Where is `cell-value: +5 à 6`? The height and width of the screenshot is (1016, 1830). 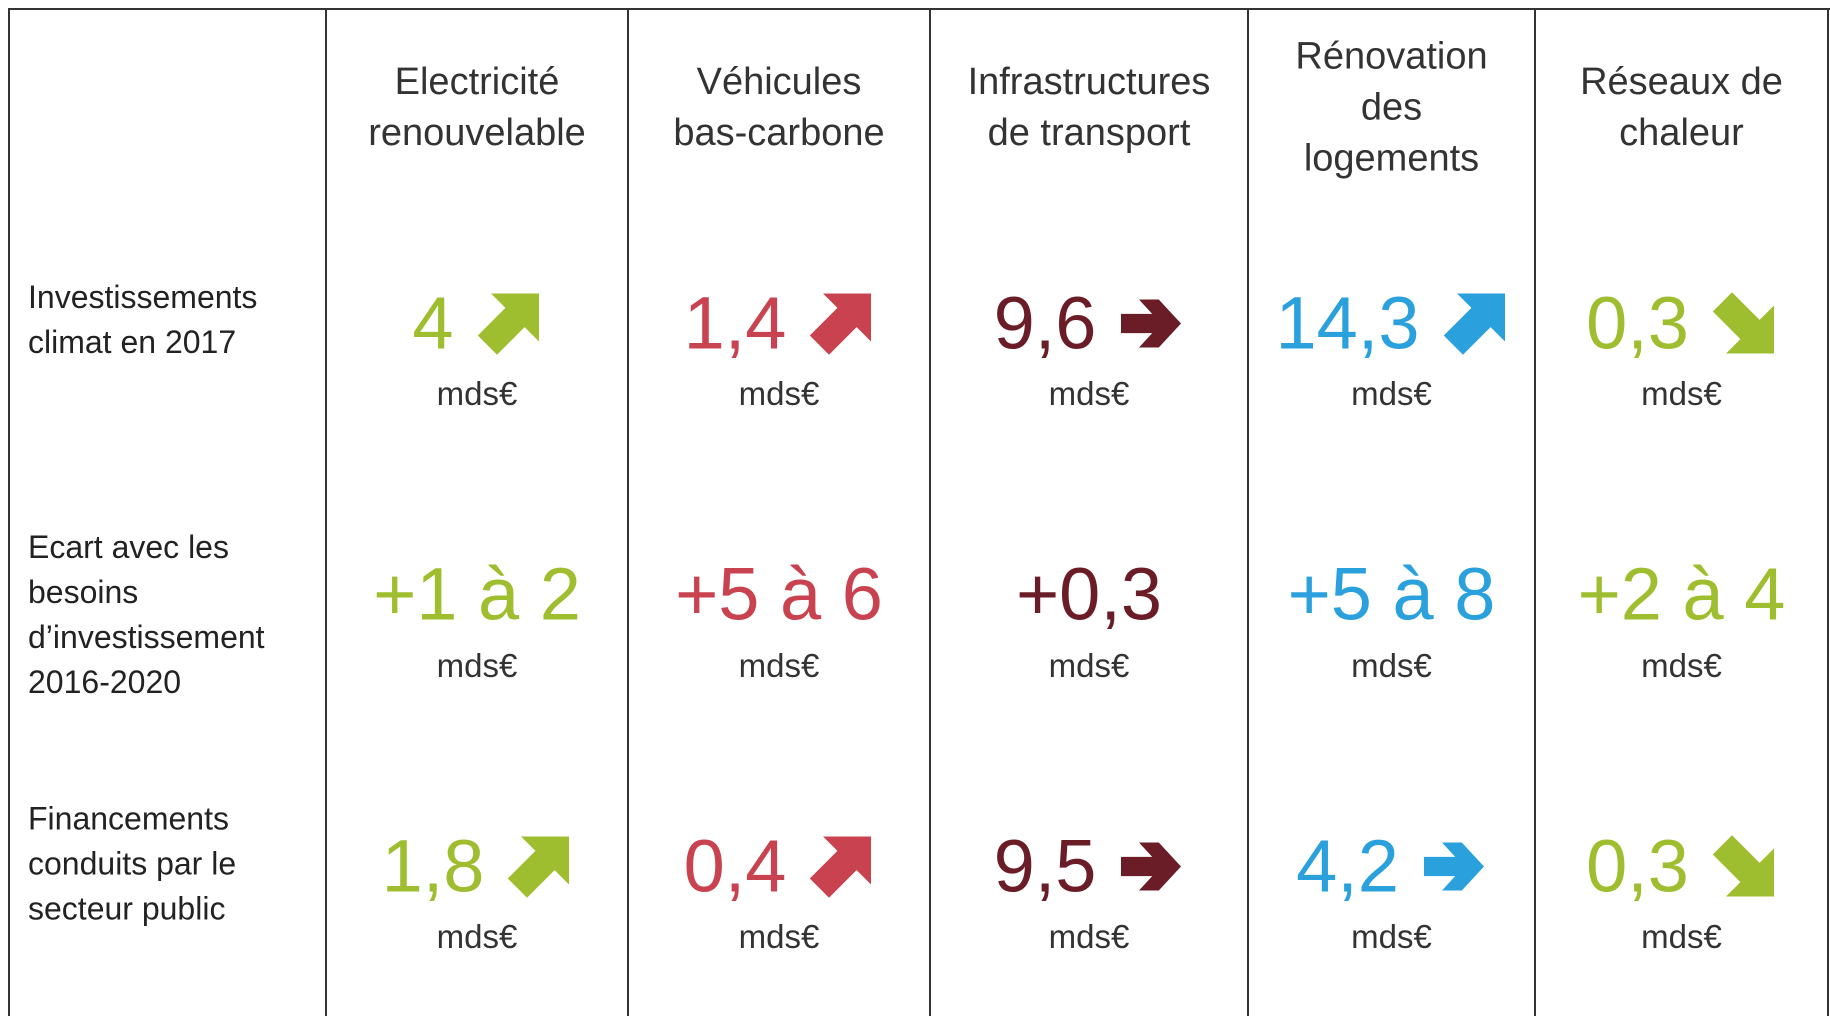 cell-value: +5 à 6 is located at coordinates (779, 594).